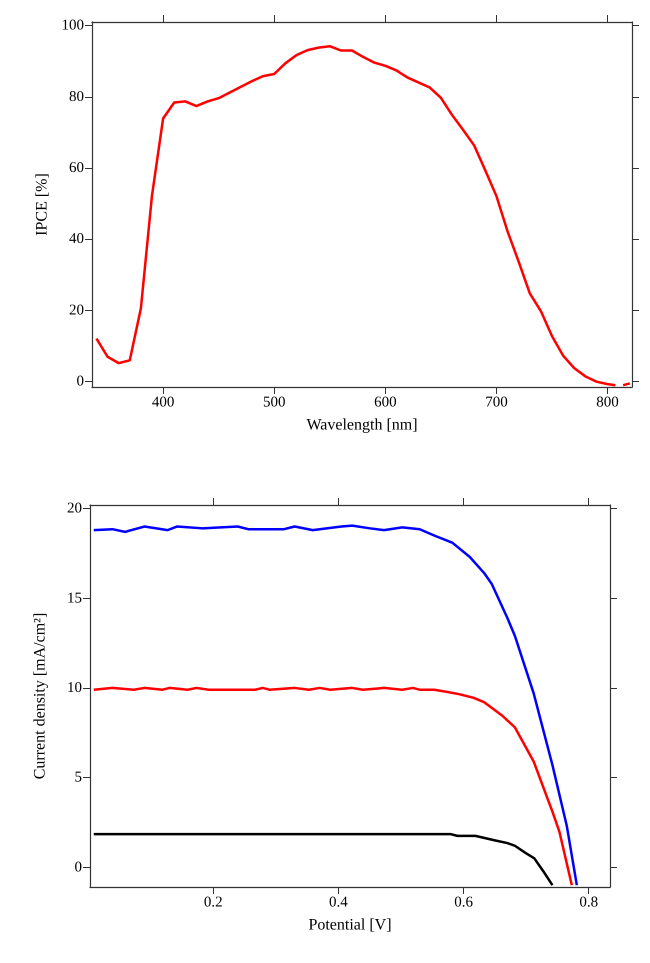 The height and width of the screenshot is (963, 650). Describe the element at coordinates (74, 688) in the screenshot. I see `y-tick-label: 10` at that location.